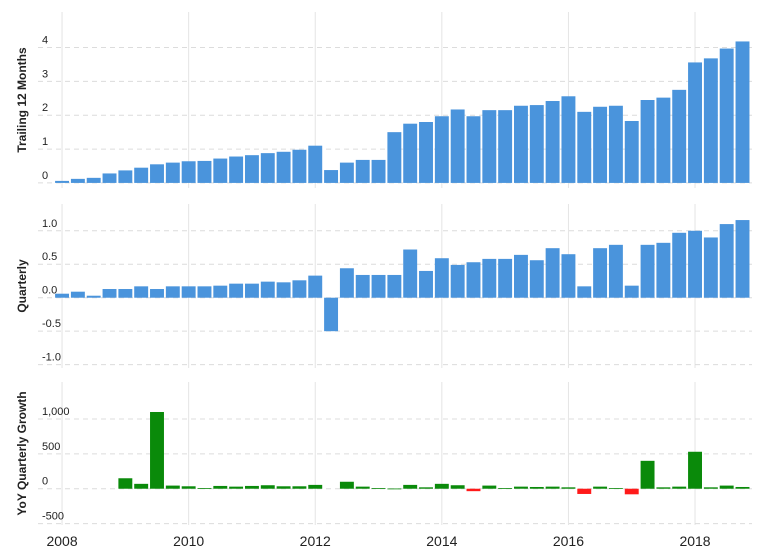 The width and height of the screenshot is (780, 556). What do you see at coordinates (49, 291) in the screenshot?
I see `y-tick-label: 0.0` at bounding box center [49, 291].